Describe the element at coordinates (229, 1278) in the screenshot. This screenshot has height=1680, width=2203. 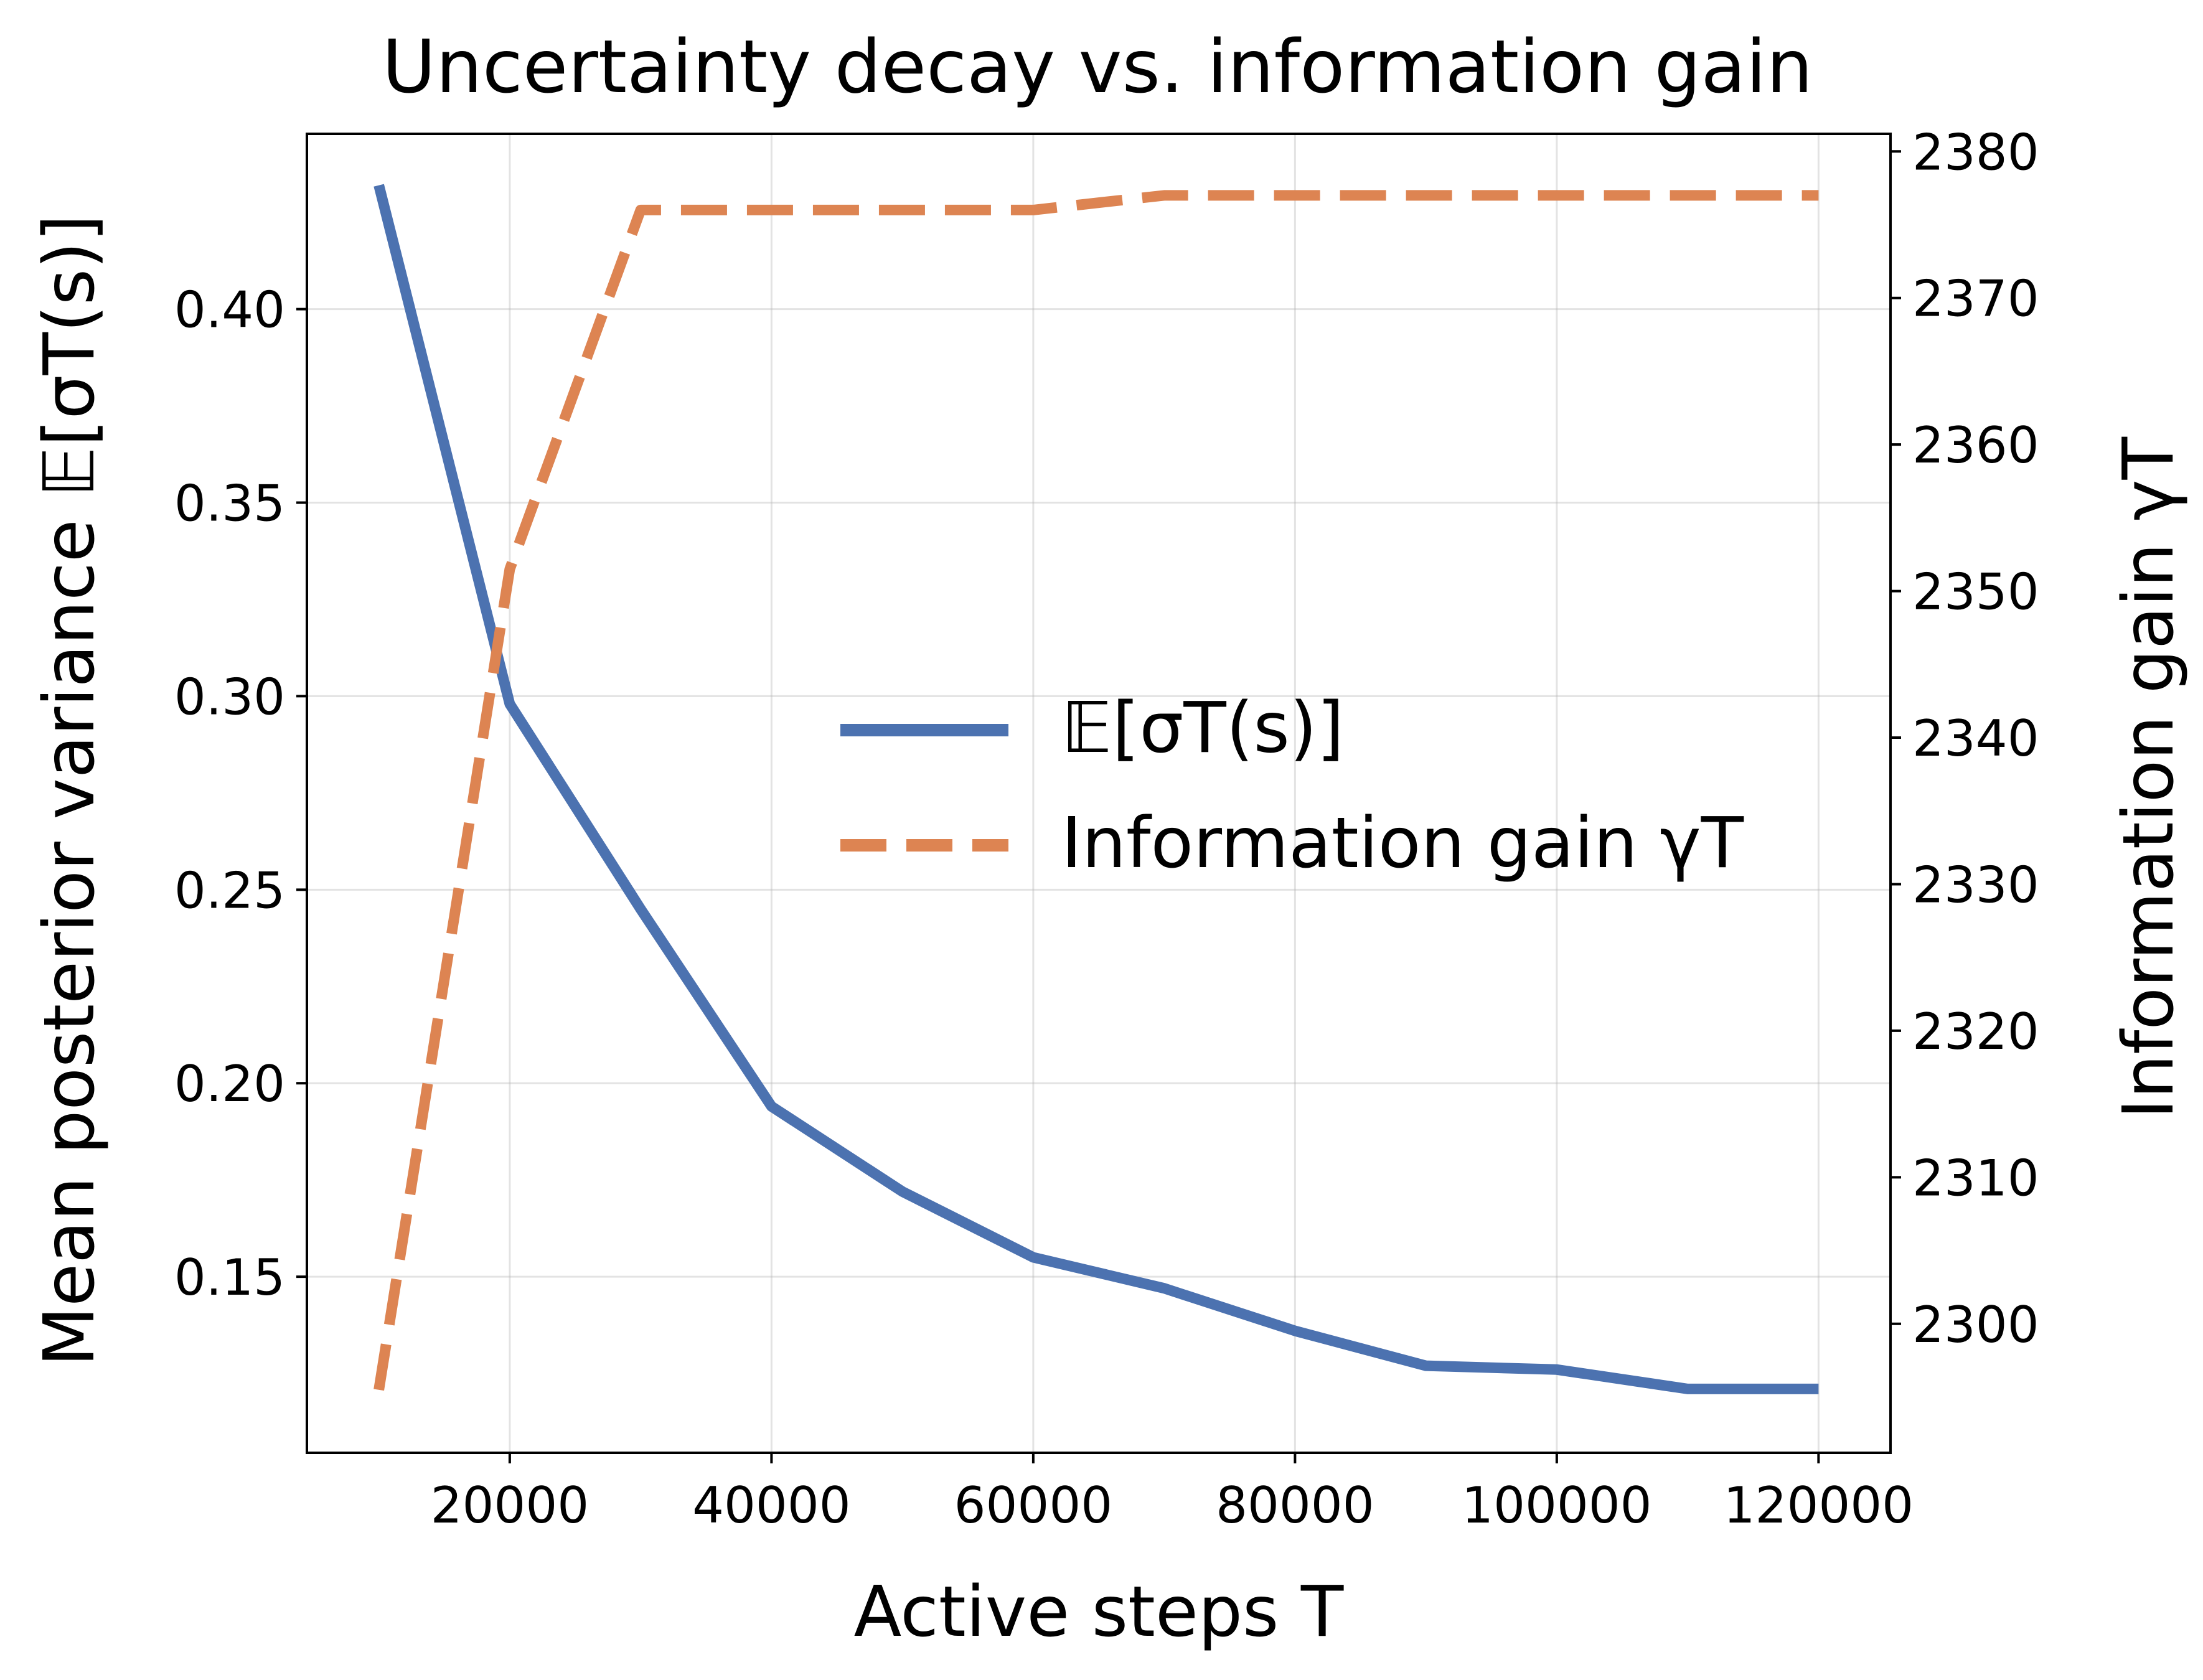
I see `y-tick-label-left: 0.15` at that location.